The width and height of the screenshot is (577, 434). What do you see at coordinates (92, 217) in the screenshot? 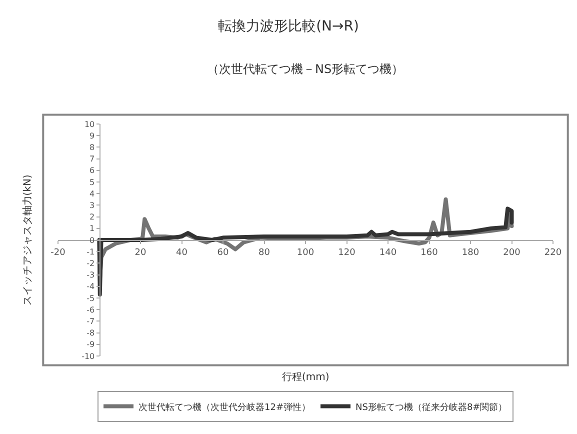
I see `y-tick-label: 2` at bounding box center [92, 217].